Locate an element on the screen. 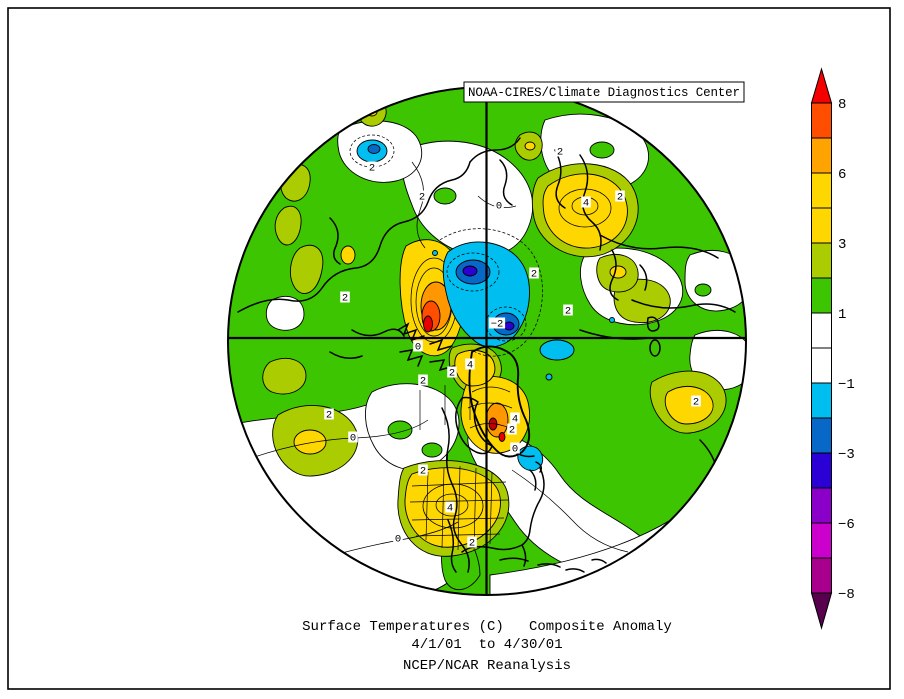 This screenshot has width=904, height=699. contour-label: −2 is located at coordinates (497, 325).